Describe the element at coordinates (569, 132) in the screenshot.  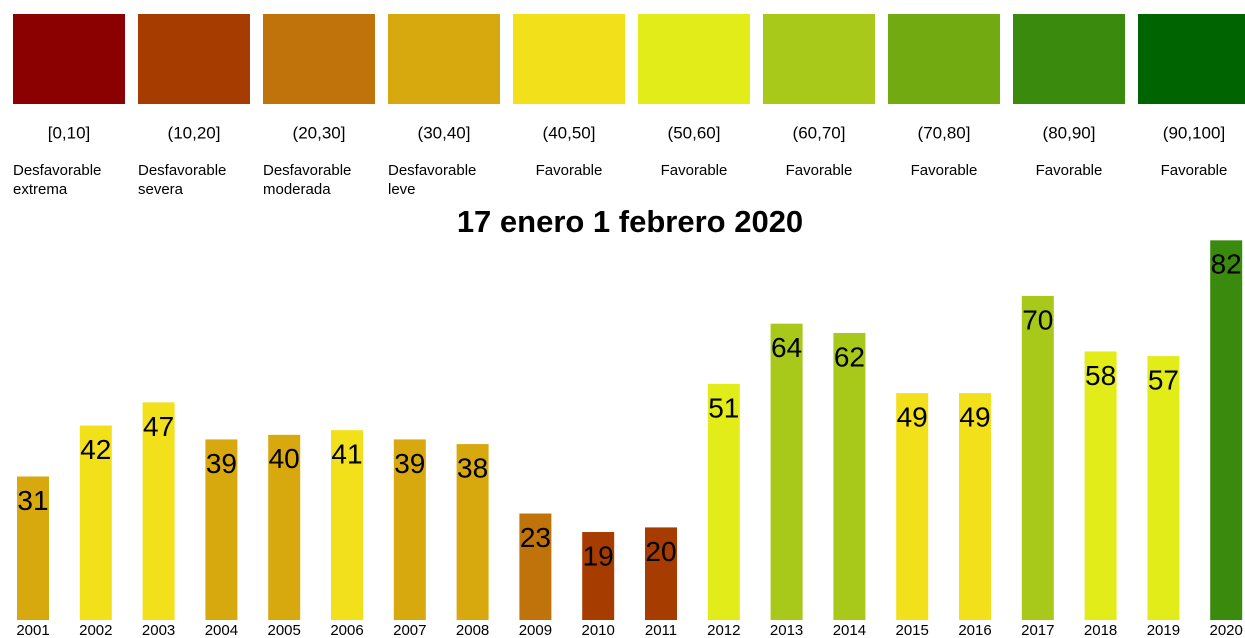
I see `legend-range: (40,50]` at that location.